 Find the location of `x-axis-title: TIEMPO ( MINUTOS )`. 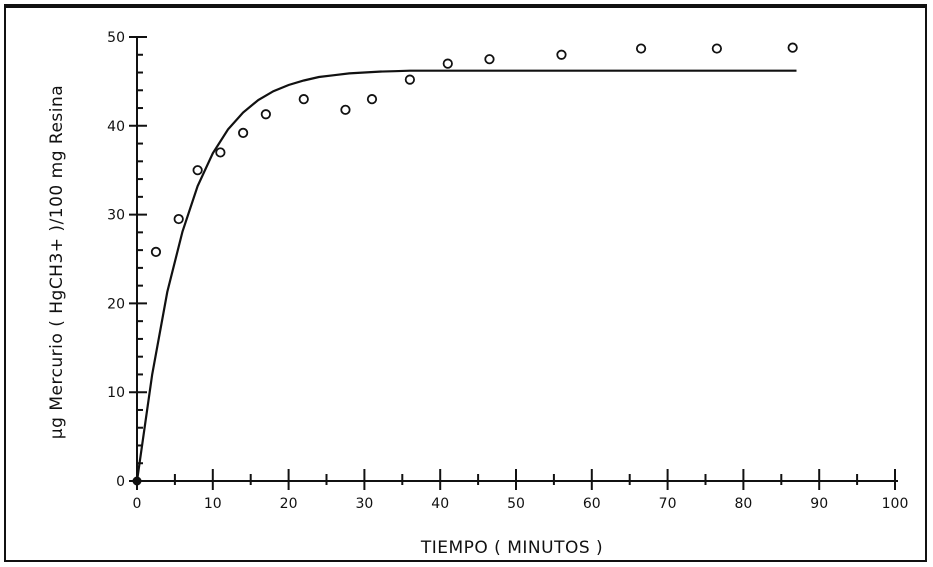

x-axis-title: TIEMPO ( MINUTOS ) is located at coordinates (511, 548).